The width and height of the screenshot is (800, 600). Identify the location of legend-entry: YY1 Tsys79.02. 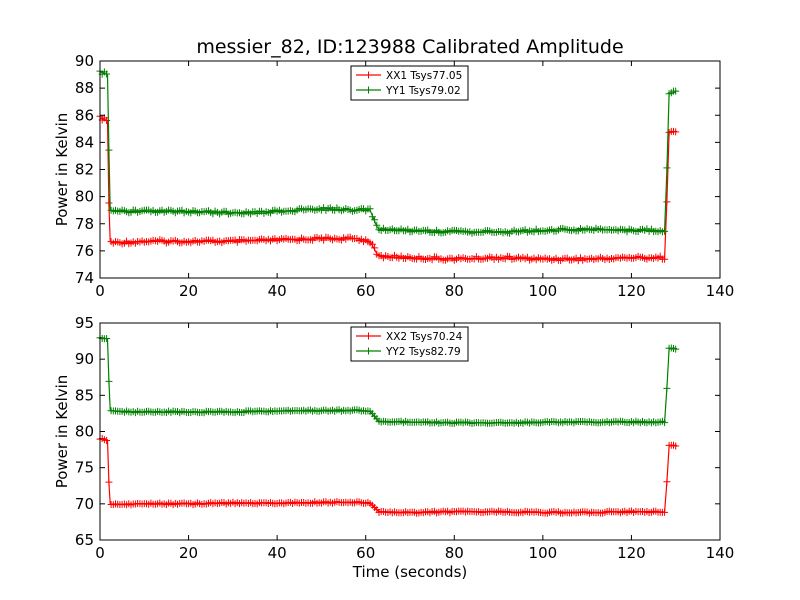
(408, 91).